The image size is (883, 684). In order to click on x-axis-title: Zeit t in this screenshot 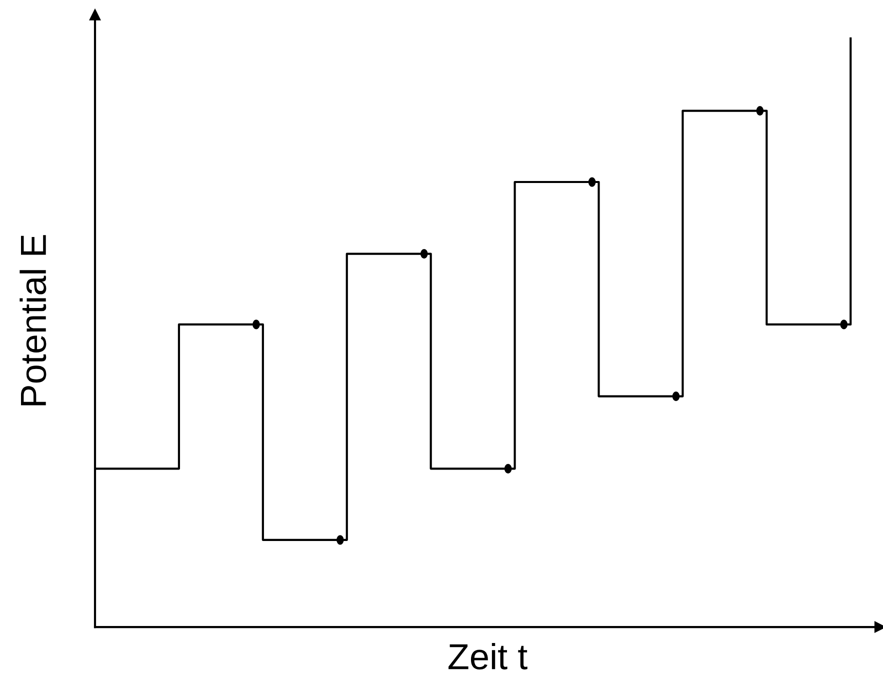, I will do `click(488, 656)`.